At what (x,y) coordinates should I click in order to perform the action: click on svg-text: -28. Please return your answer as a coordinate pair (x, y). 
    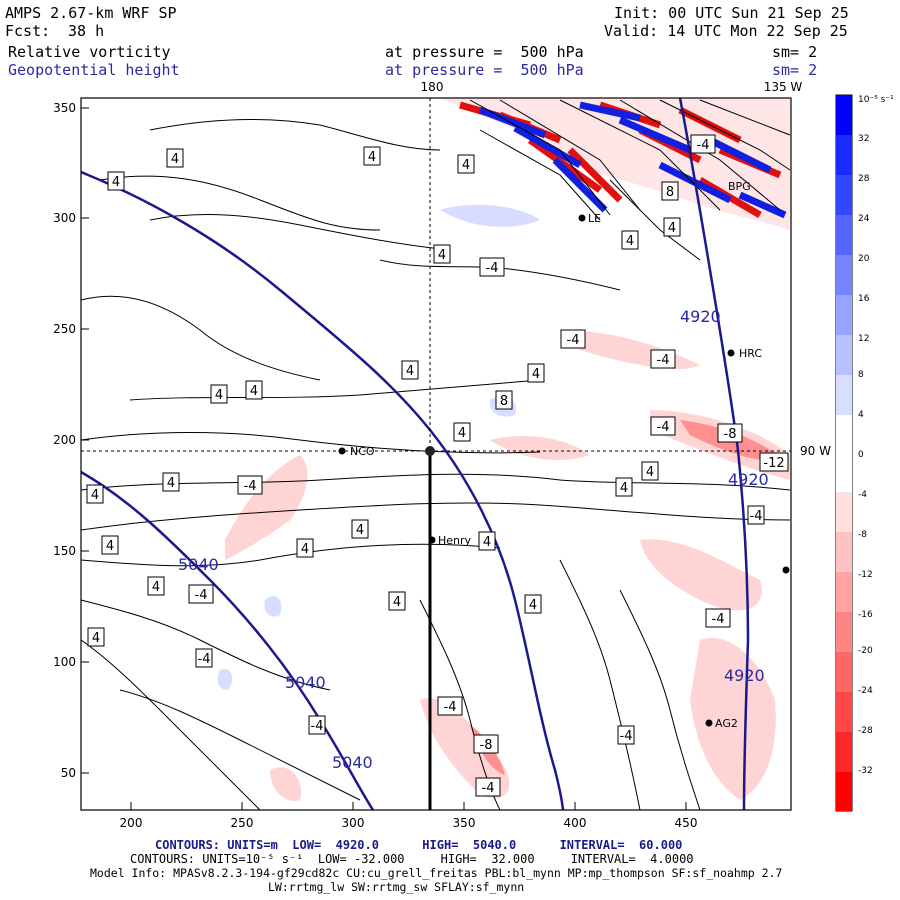
    Looking at the image, I should click on (865, 731).